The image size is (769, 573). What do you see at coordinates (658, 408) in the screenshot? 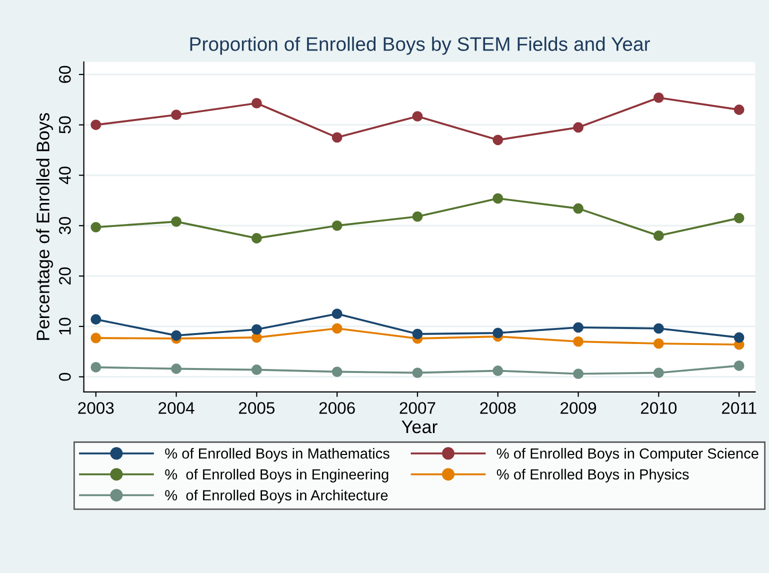
I see `x-tick-label: 2010` at bounding box center [658, 408].